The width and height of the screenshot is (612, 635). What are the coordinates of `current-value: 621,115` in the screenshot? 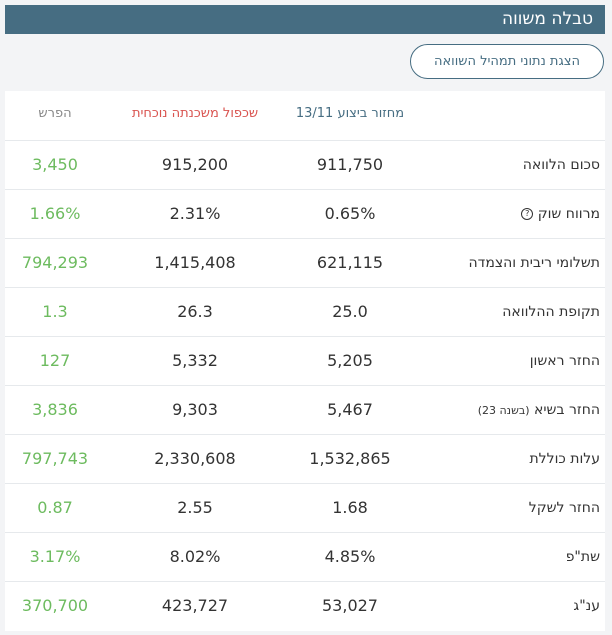 It's located at (350, 262).